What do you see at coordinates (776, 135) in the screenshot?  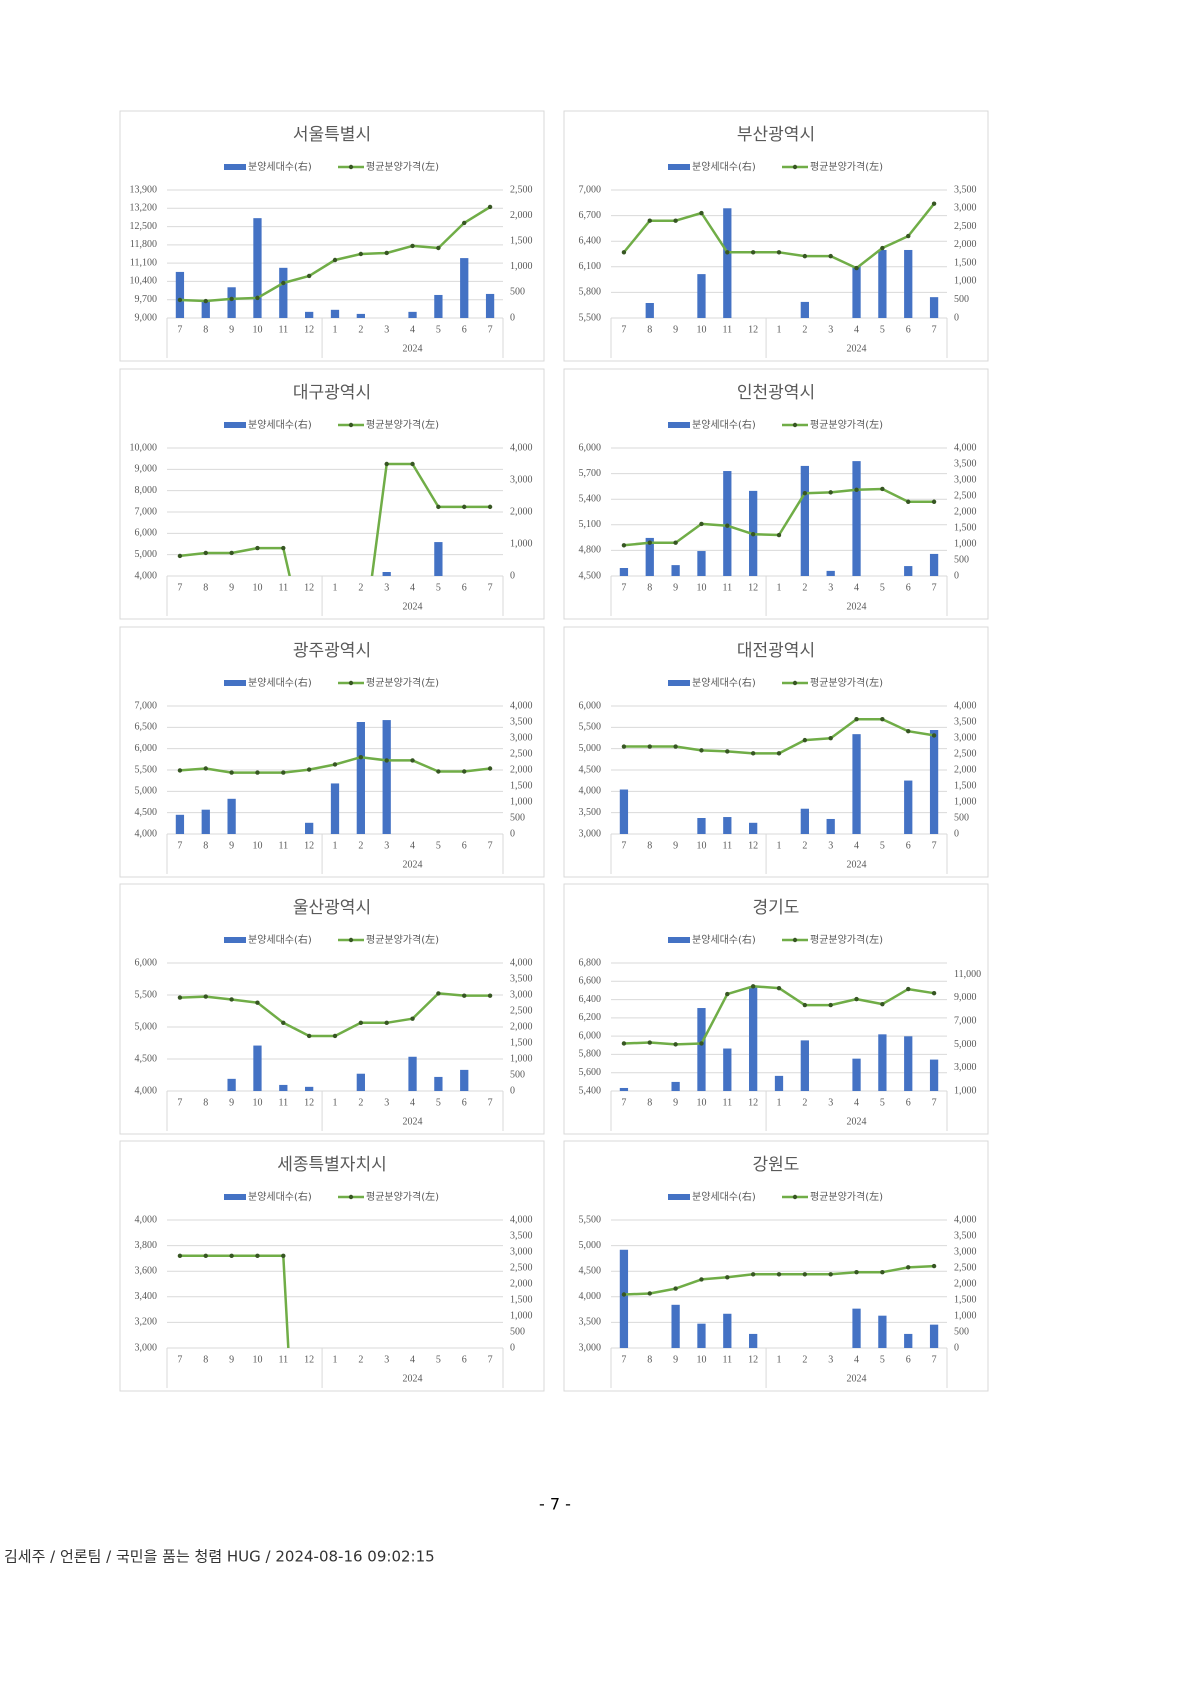 I see `chart-title: 부산광역시` at bounding box center [776, 135].